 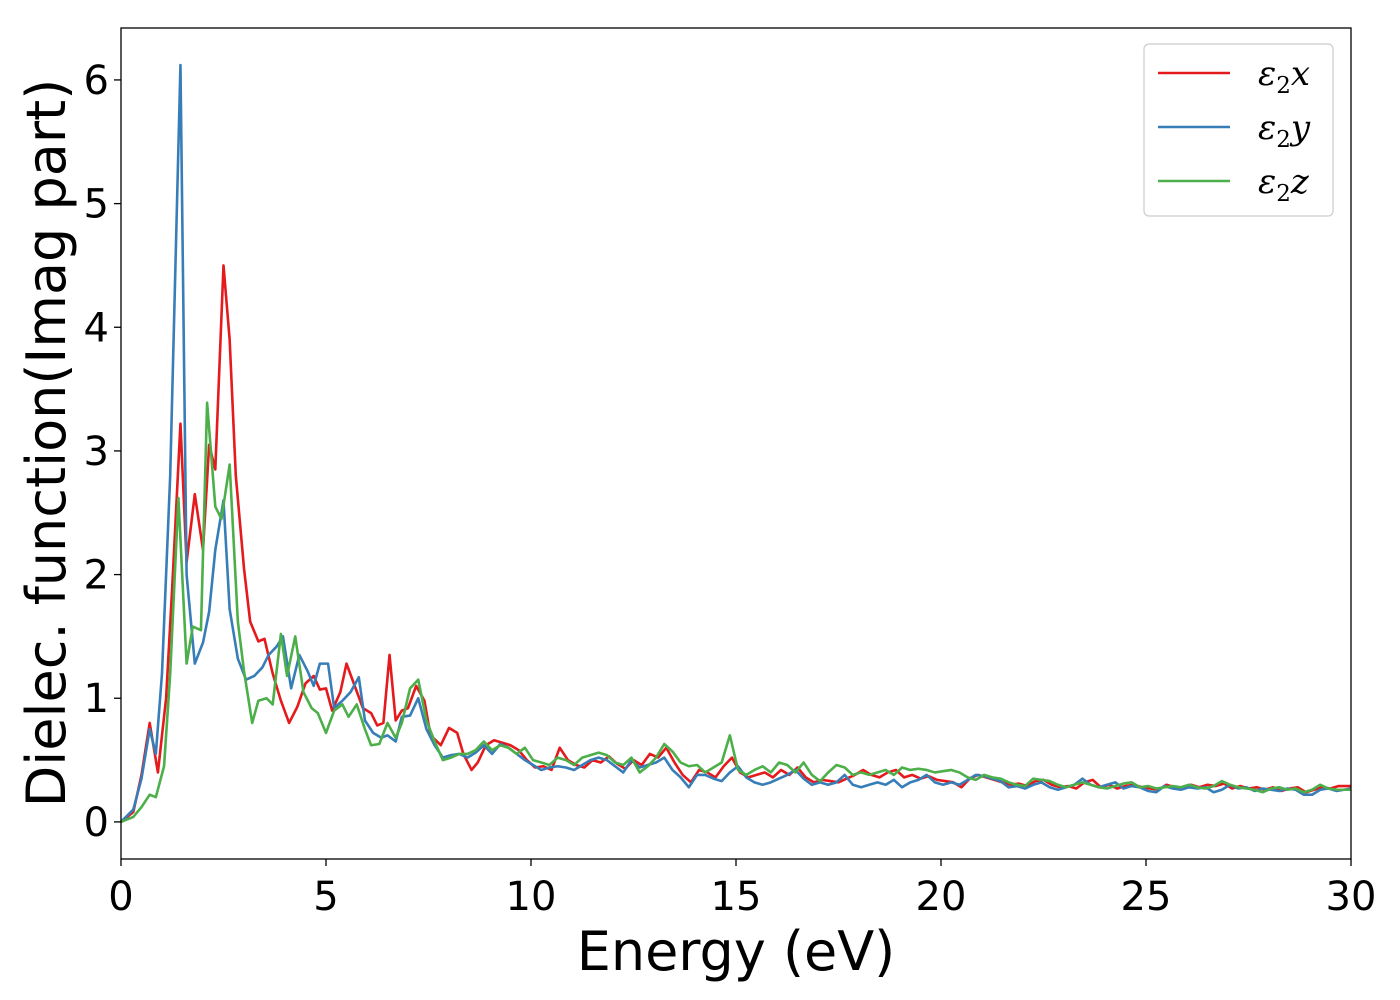 I want to click on y-tick-label: 6, so click(x=96, y=81).